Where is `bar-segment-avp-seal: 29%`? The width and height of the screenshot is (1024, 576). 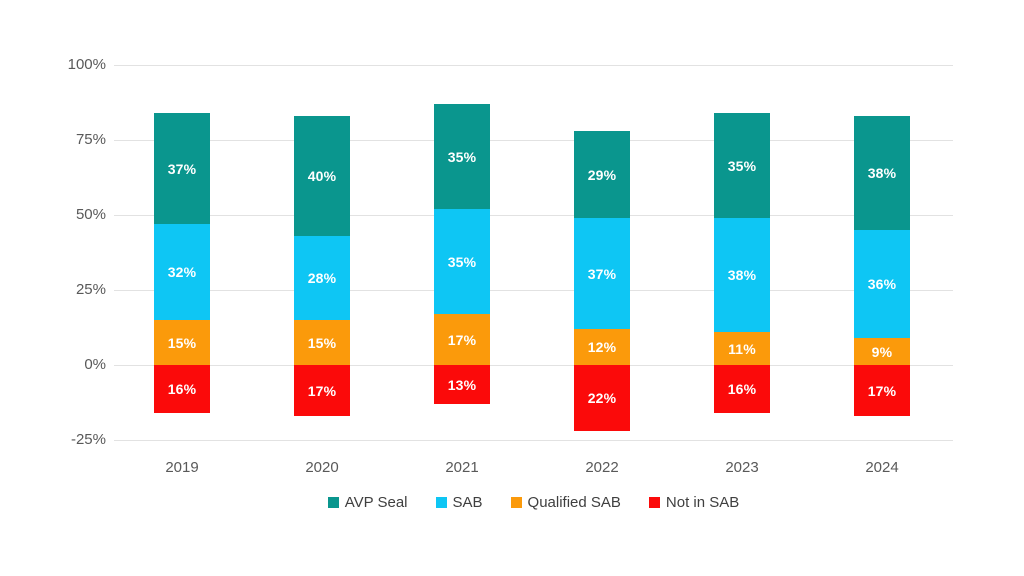
bar-segment-avp-seal: 29% is located at coordinates (602, 174).